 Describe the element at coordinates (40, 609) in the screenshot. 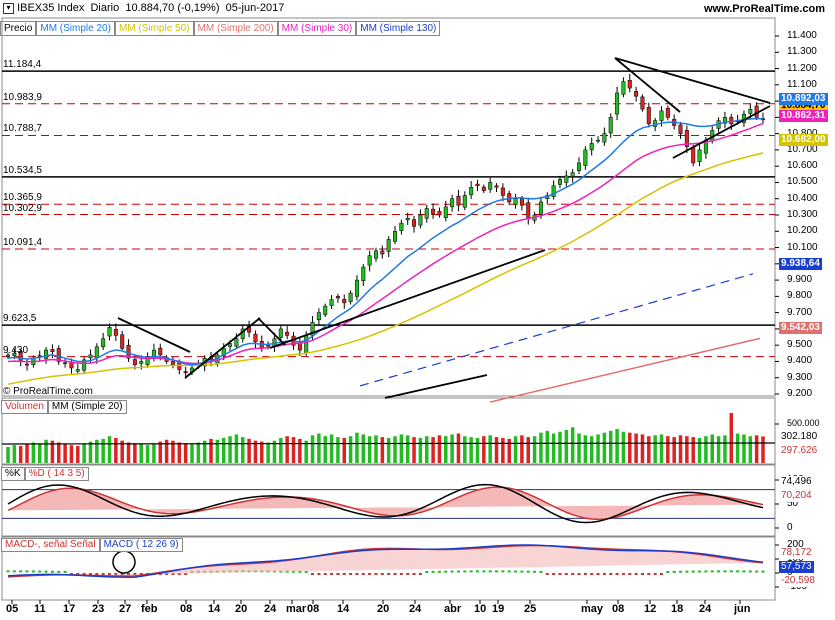

I see `x-tick-label: 11` at that location.